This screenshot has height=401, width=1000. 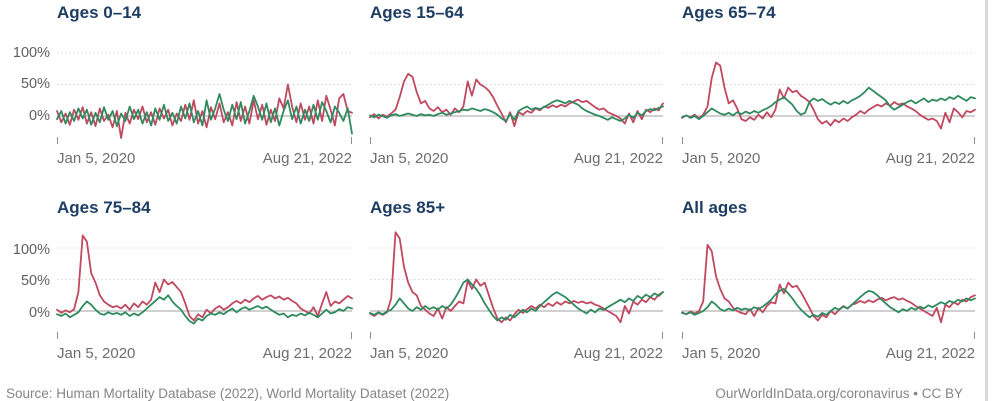 I want to click on chart-all-ages, so click(x=828, y=291).